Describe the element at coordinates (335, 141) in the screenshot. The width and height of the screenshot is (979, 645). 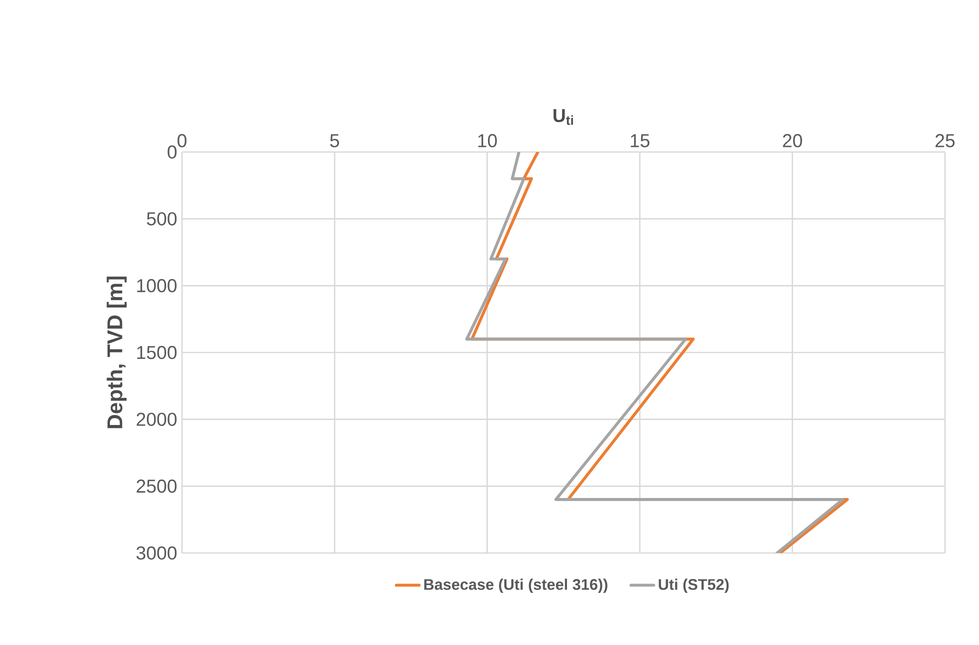
I see `x-tick-label: 5` at that location.